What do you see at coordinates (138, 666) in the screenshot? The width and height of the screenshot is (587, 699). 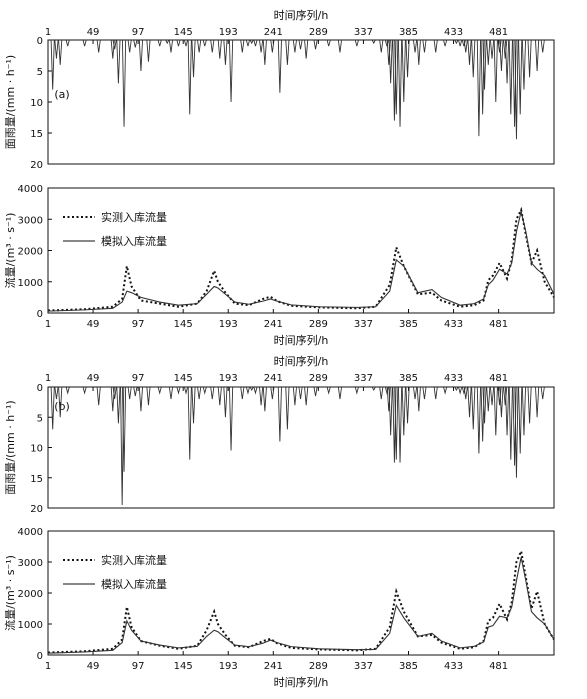 I see `x-tick-label: 97` at bounding box center [138, 666].